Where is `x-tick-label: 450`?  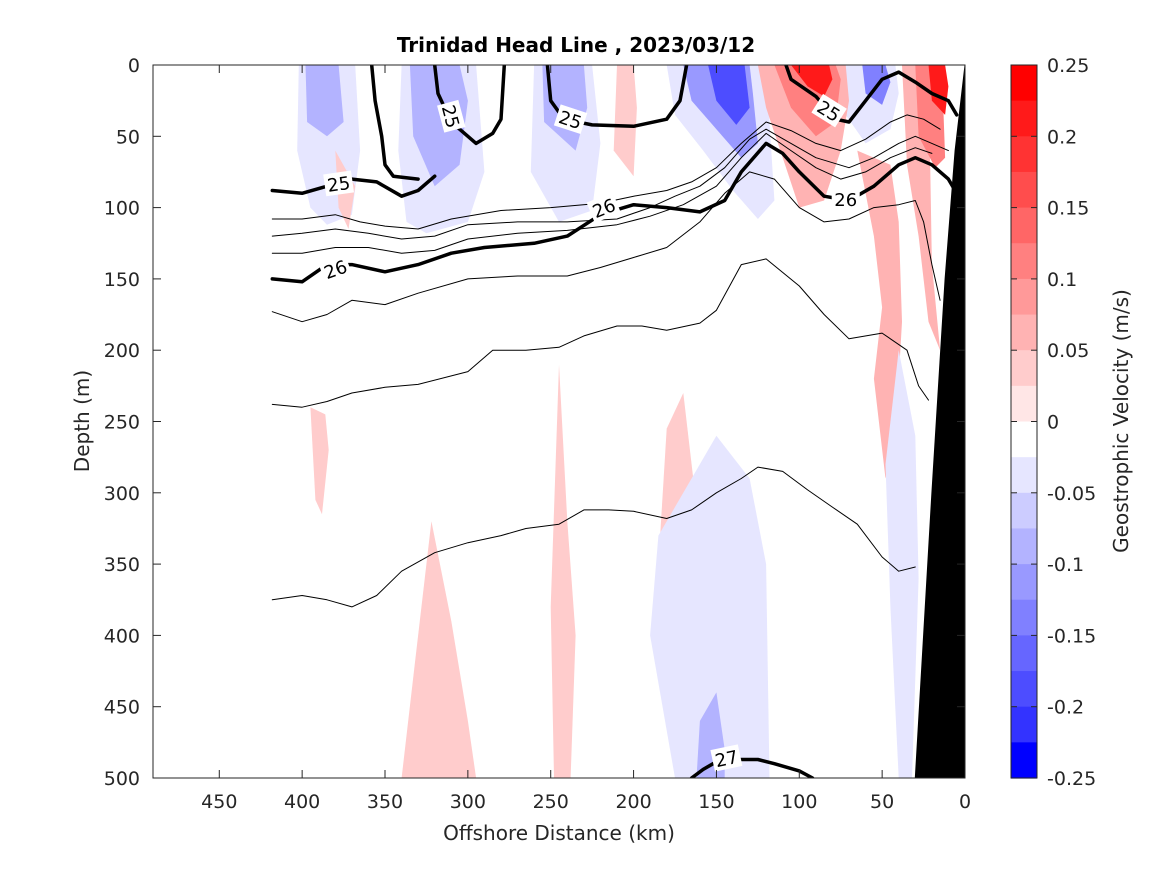 x-tick-label: 450 is located at coordinates (219, 802).